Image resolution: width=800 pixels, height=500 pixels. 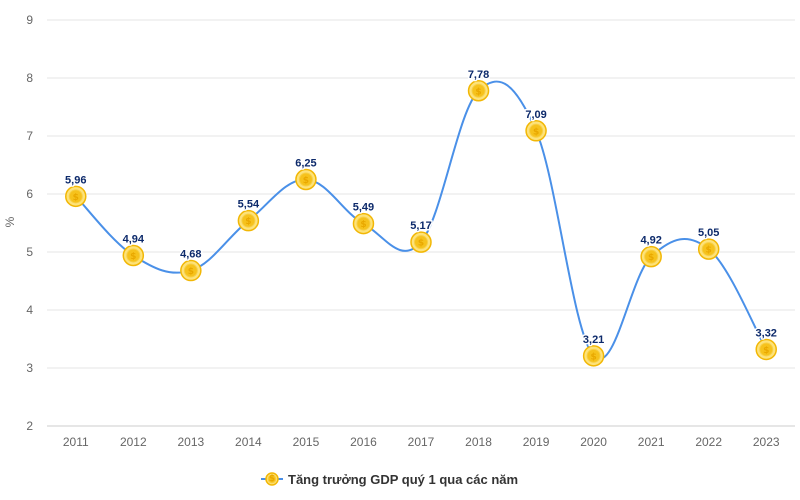 I want to click on data-label: 5,96, so click(x=75, y=180).